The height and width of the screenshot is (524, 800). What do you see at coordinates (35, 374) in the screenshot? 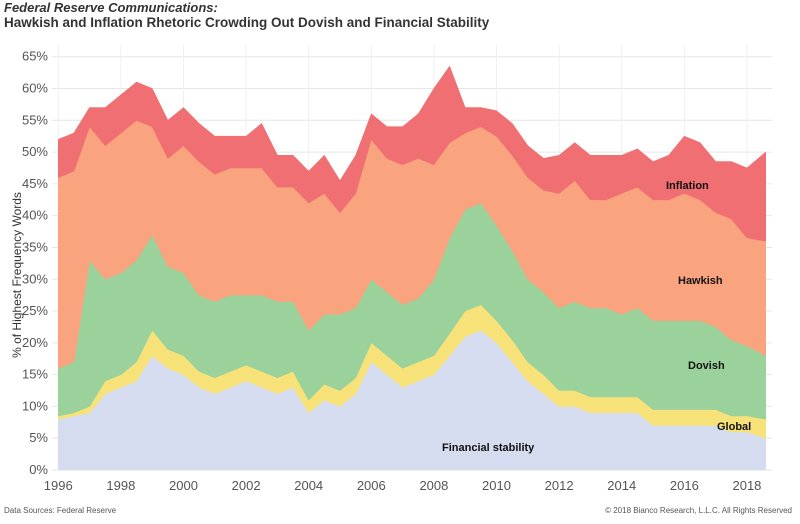
I see `y-tick-label: 15%` at bounding box center [35, 374].